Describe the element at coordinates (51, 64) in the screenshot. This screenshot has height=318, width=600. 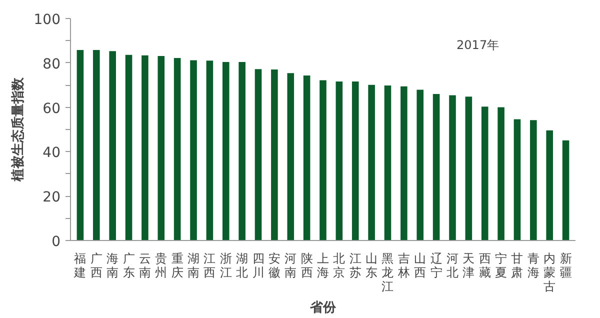
I see `y-tick-label: 80` at that location.